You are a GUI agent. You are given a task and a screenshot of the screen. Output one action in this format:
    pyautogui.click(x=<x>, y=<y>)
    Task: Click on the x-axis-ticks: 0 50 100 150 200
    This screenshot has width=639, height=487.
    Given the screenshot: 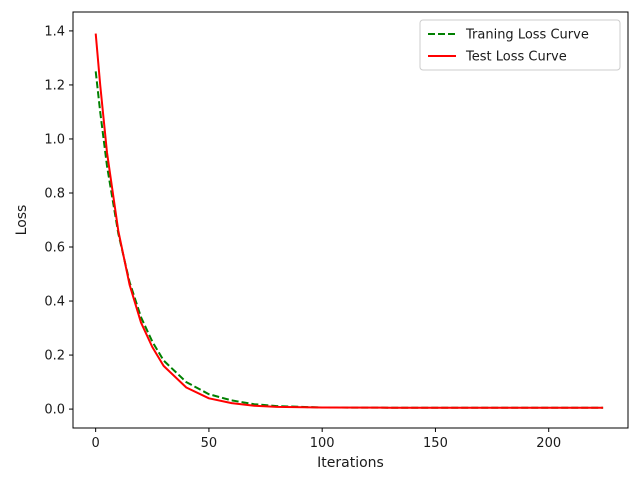 What is the action you would take?
    pyautogui.click(x=326, y=439)
    